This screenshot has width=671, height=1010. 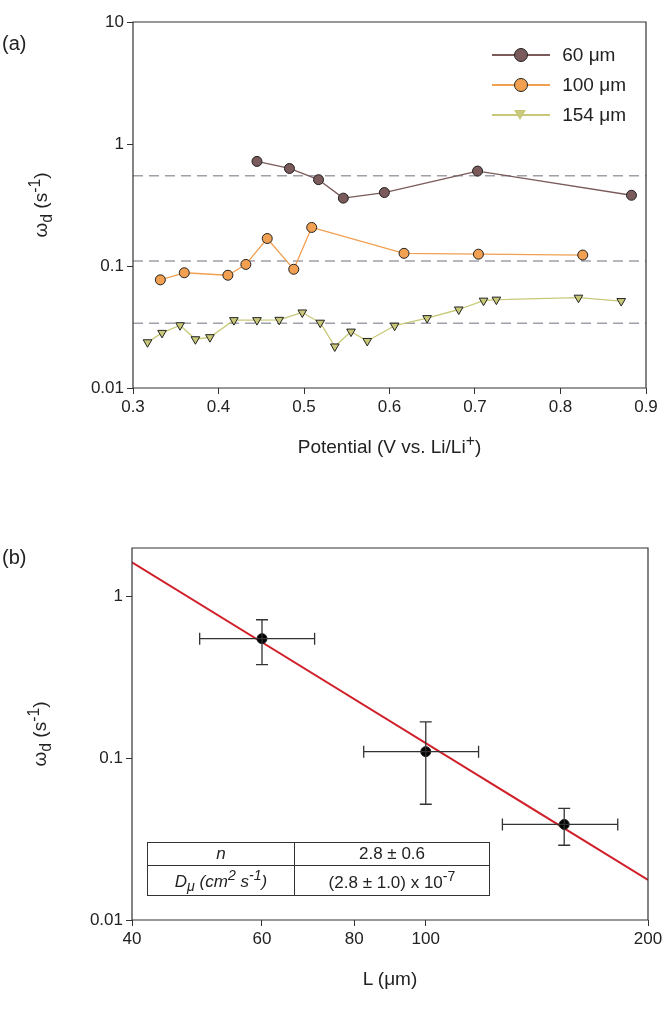 I want to click on x-tick-label: 0.4, so click(x=218, y=406).